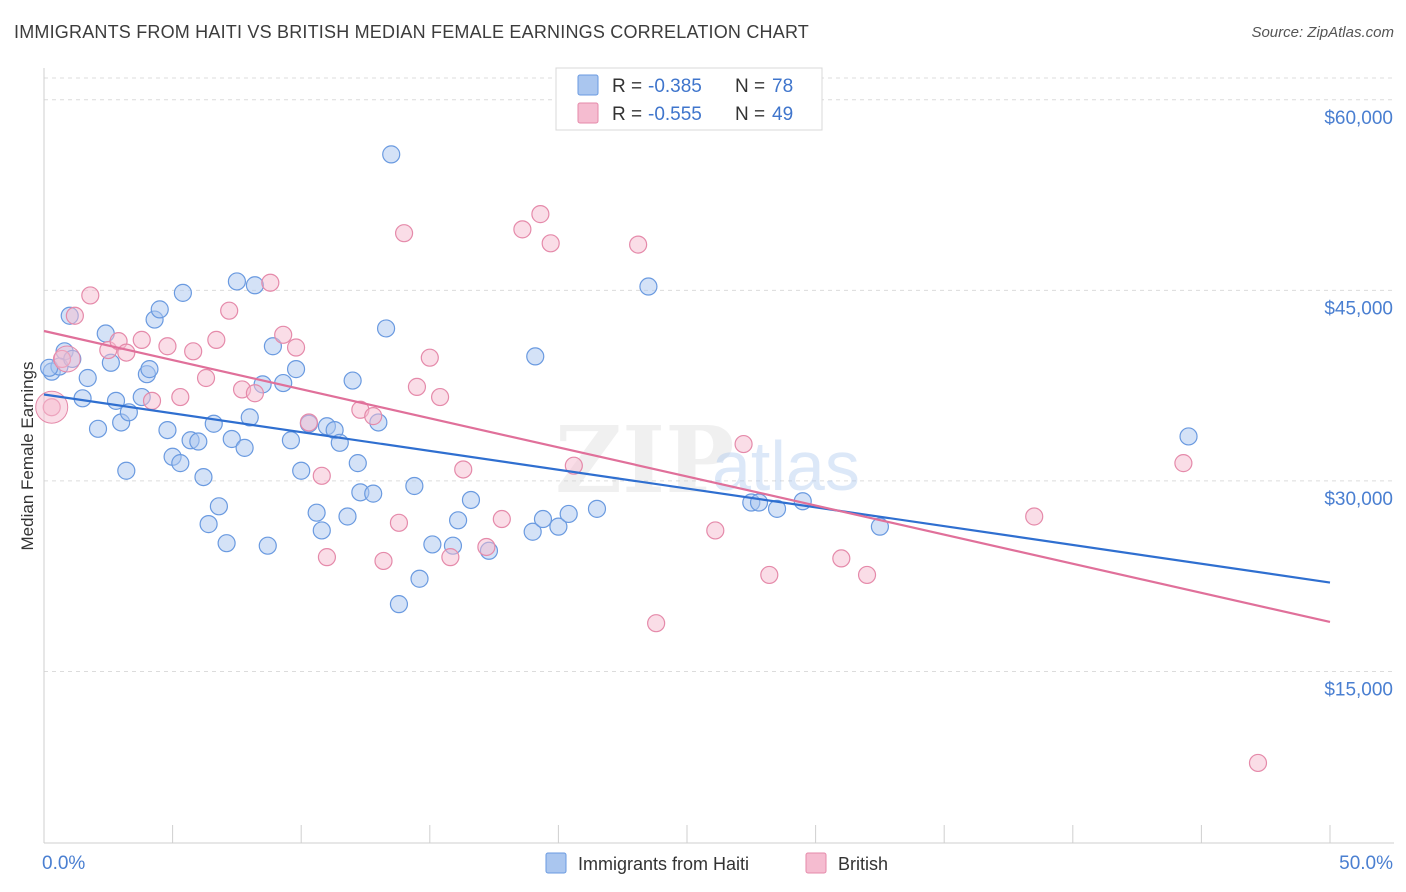 This screenshot has width=1406, height=892. I want to click on x-tick-label-1: 50.0%, so click(1366, 863).